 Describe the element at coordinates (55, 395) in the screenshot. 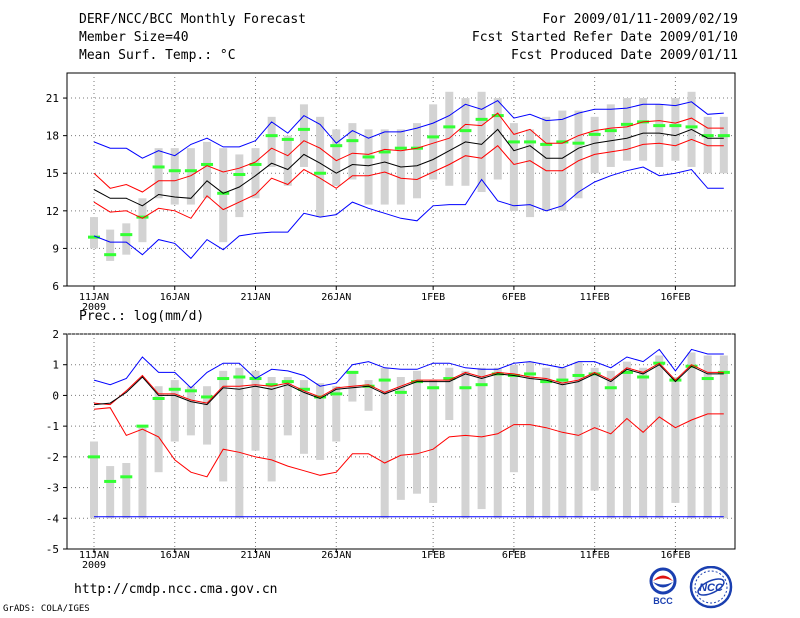

I see `prec-ytick-label: 0` at that location.